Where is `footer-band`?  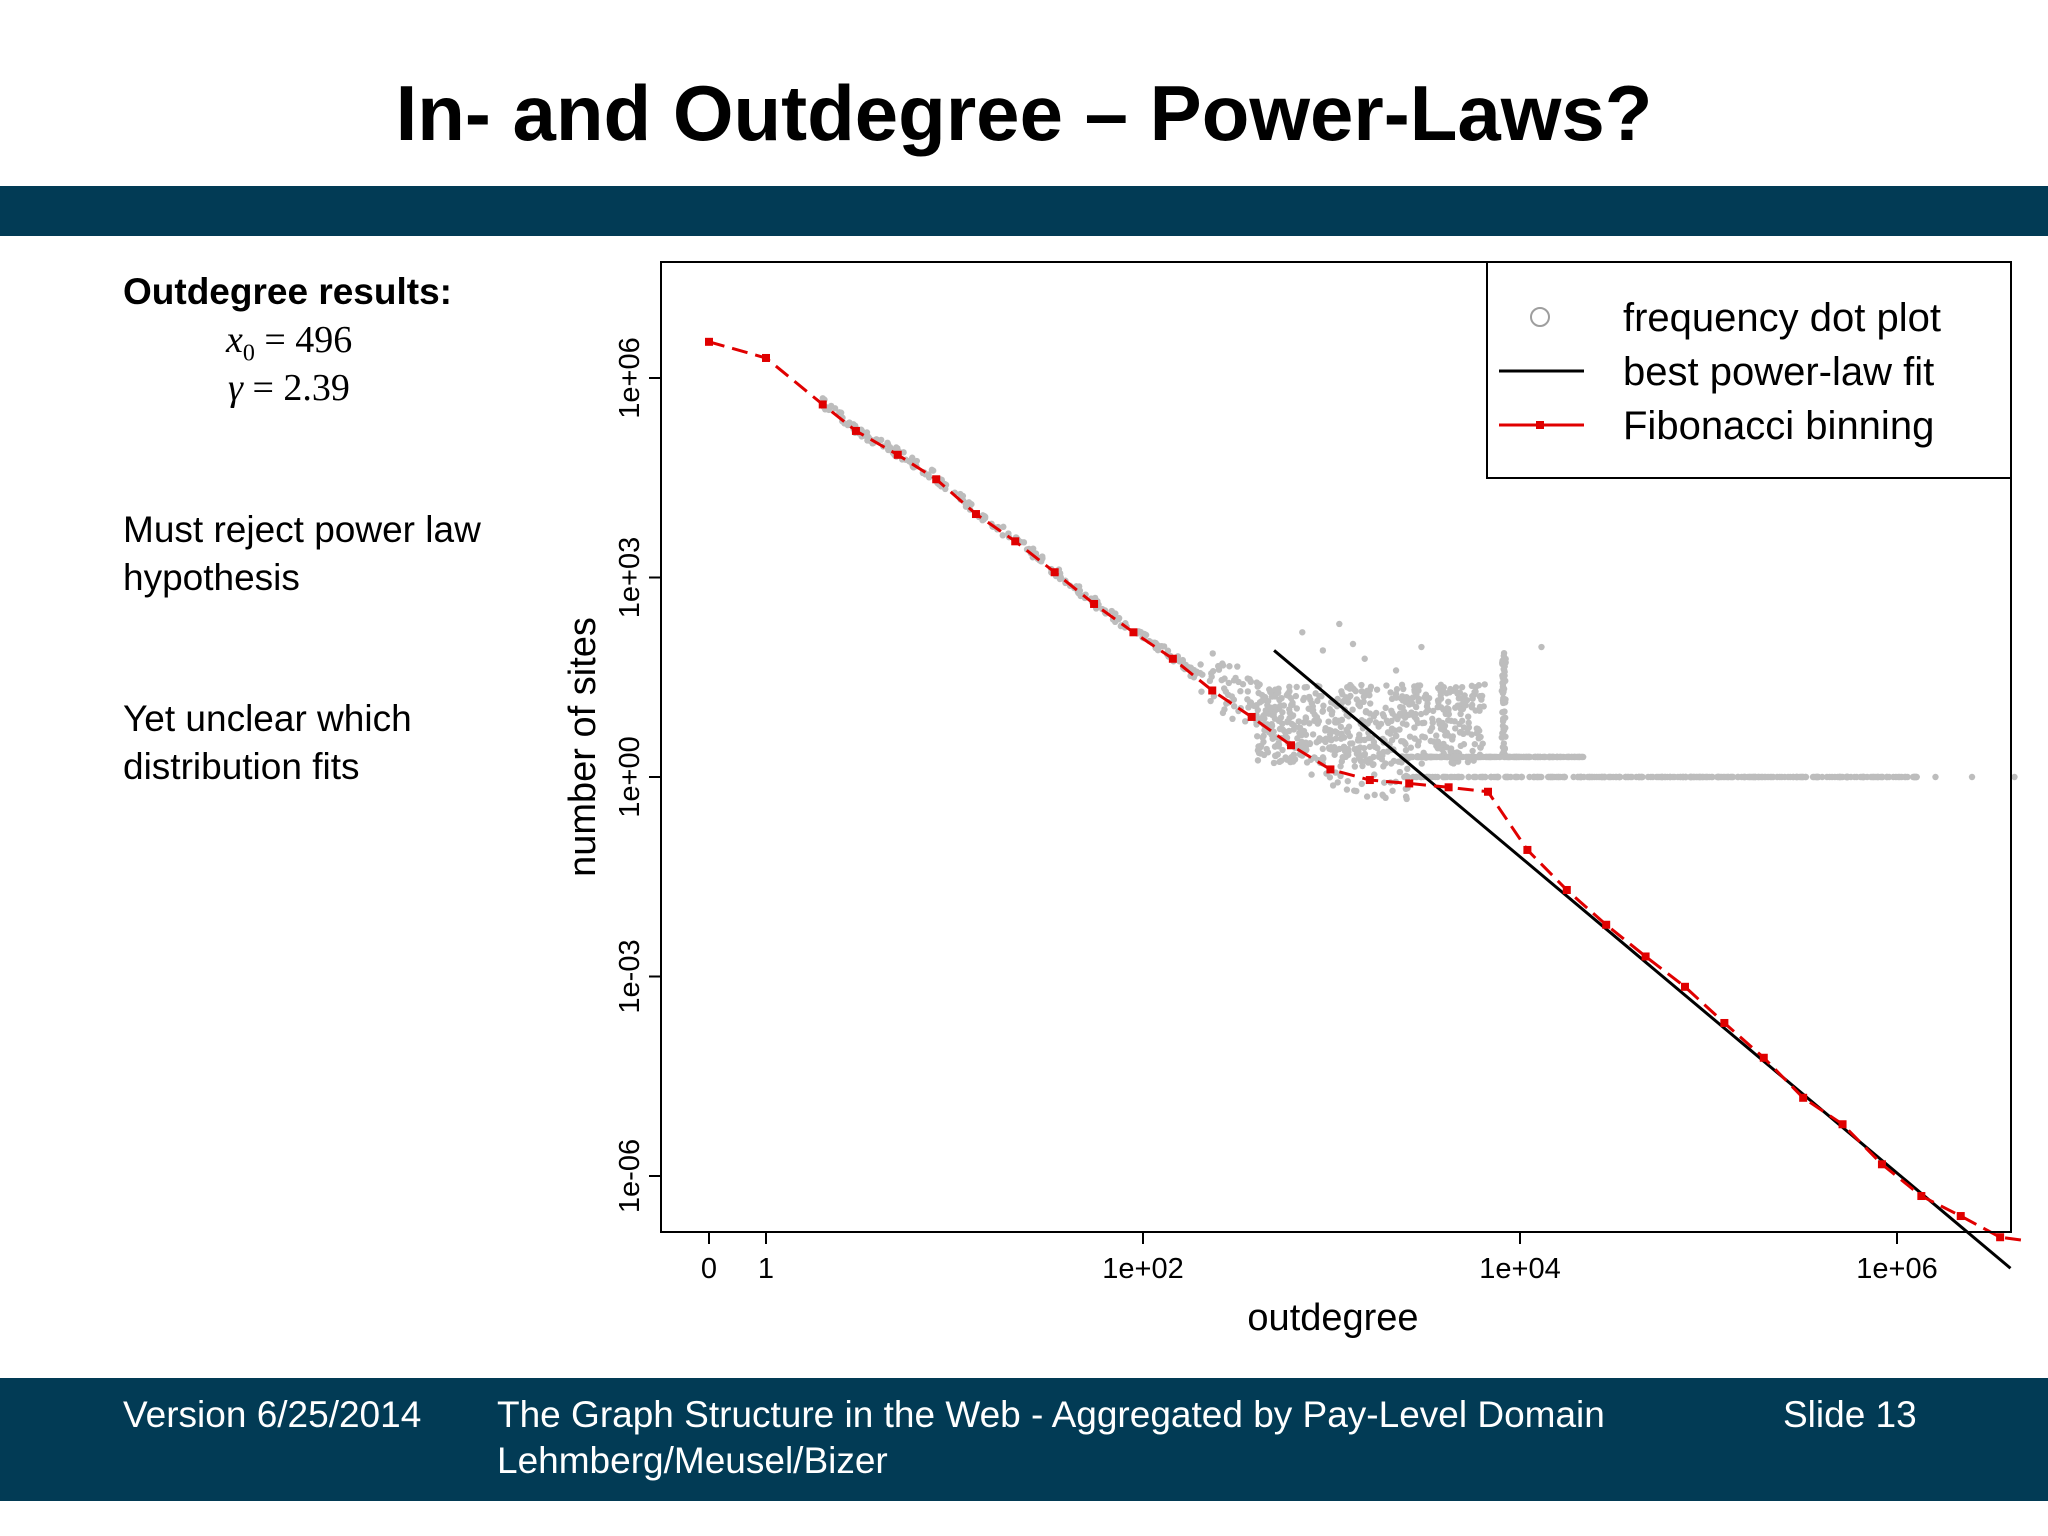
footer-band is located at coordinates (1024, 1439).